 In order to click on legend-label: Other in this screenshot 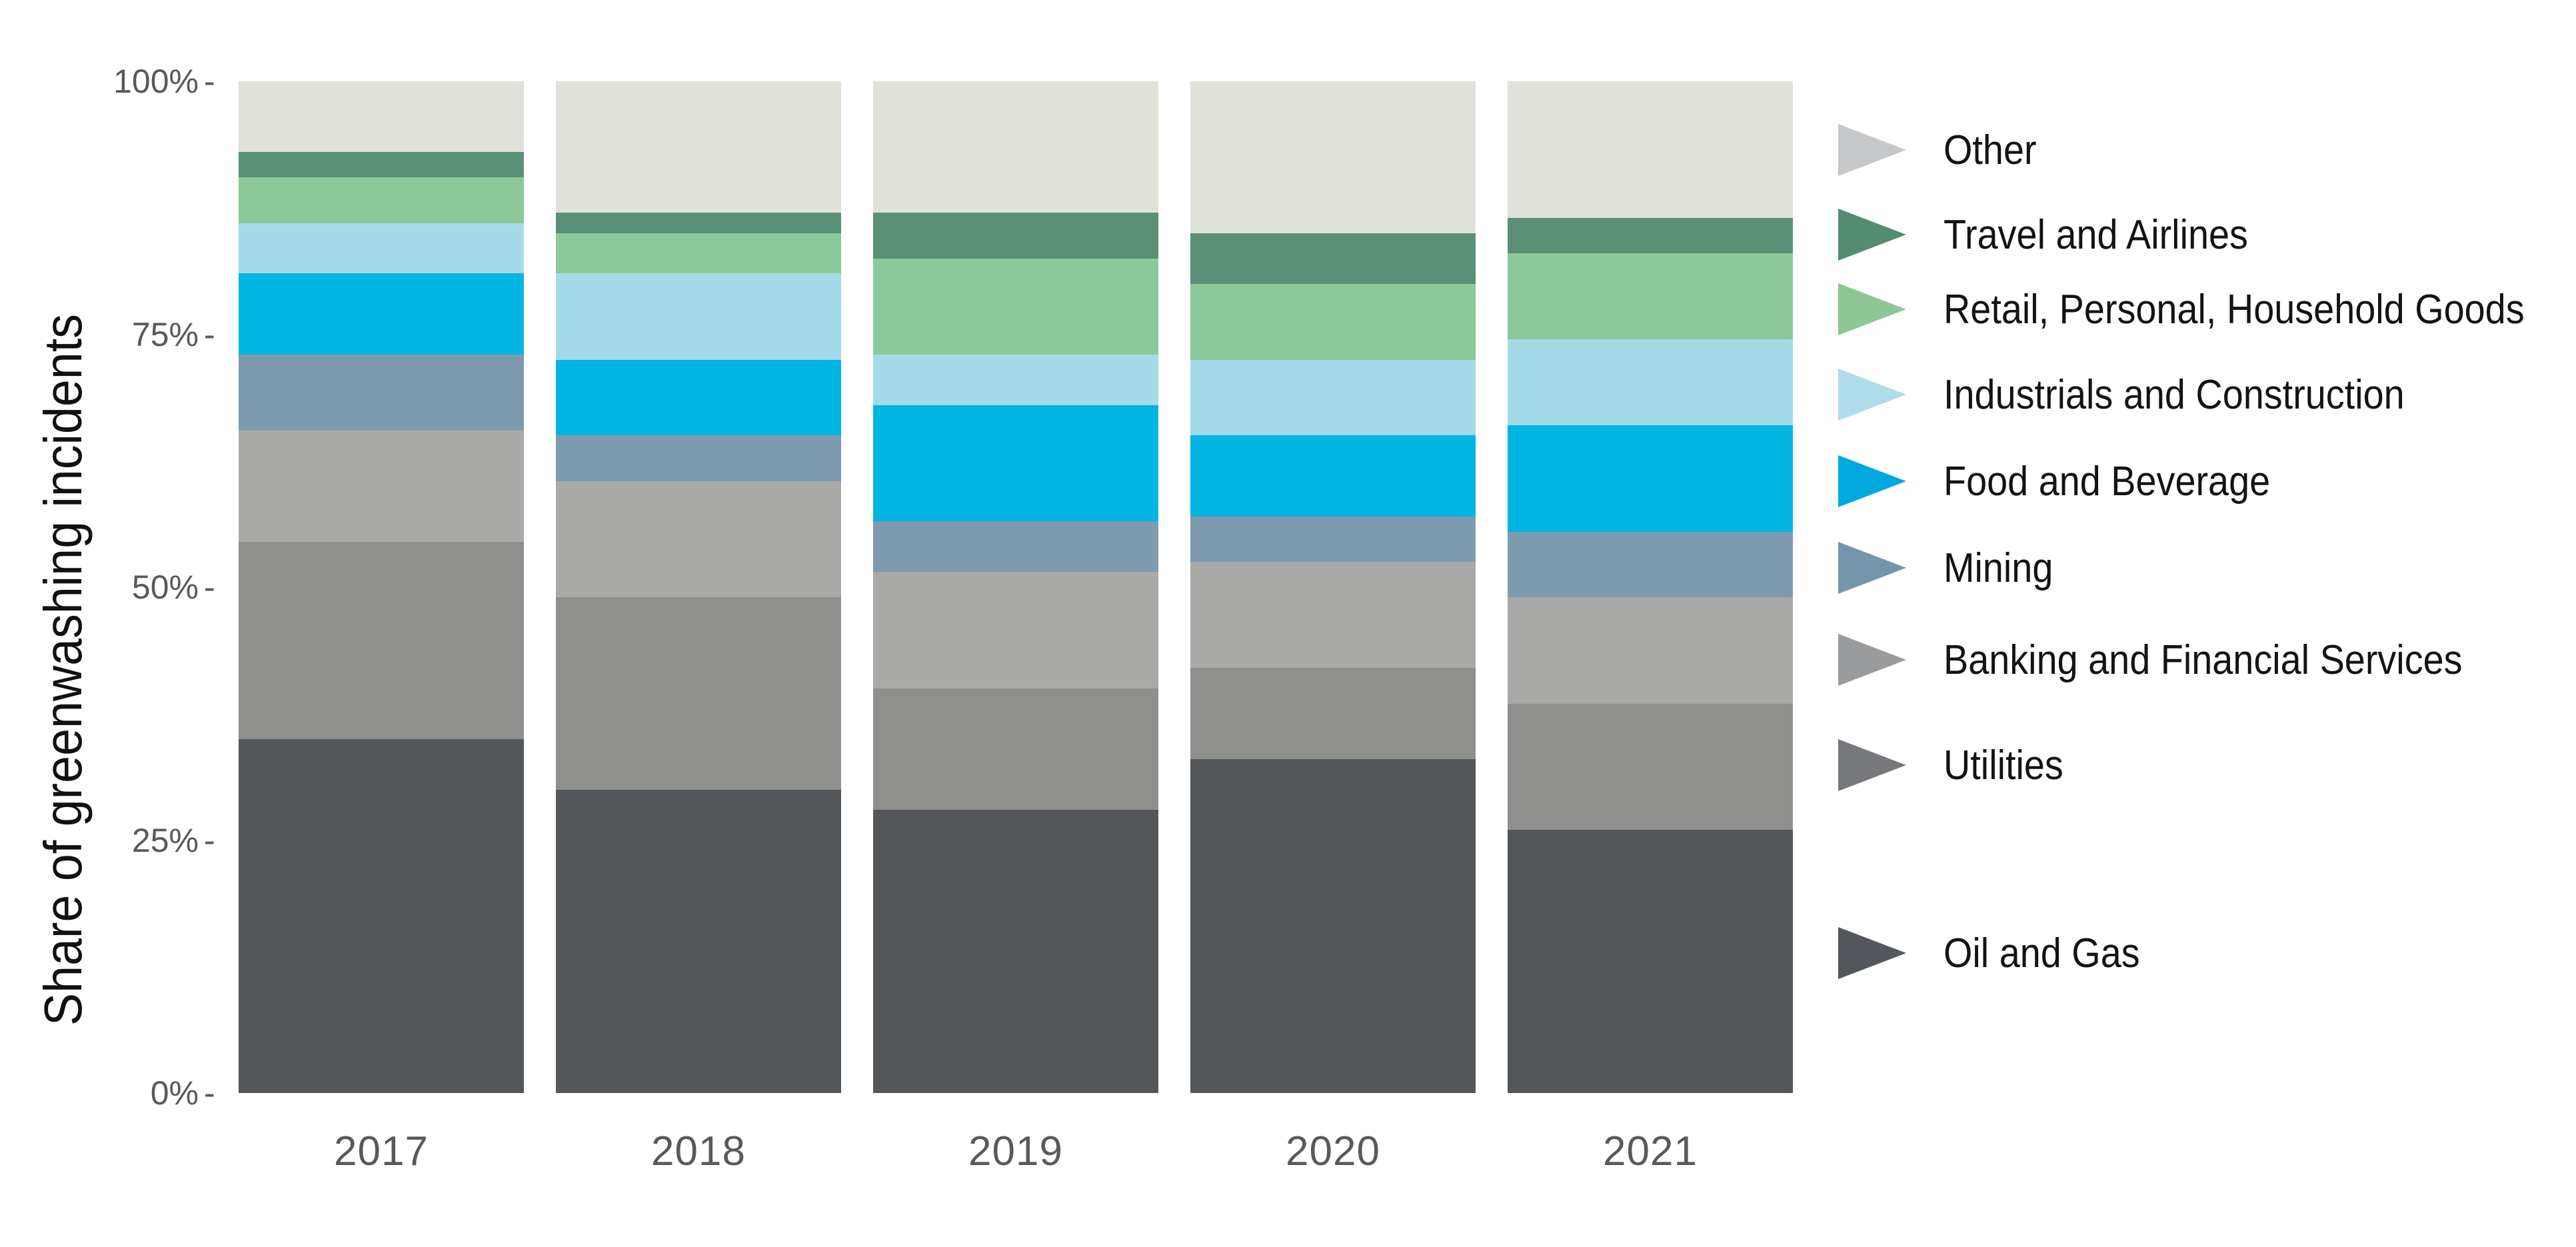, I will do `click(1990, 150)`.